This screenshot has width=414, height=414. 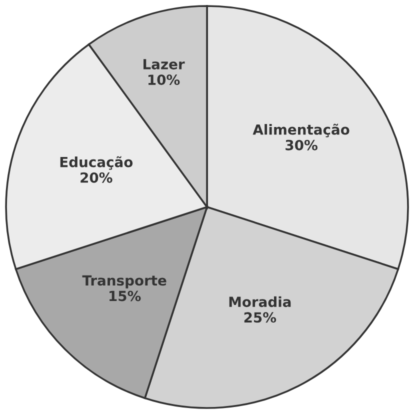 What do you see at coordinates (124, 281) in the screenshot?
I see `slice-label: Transporte` at bounding box center [124, 281].